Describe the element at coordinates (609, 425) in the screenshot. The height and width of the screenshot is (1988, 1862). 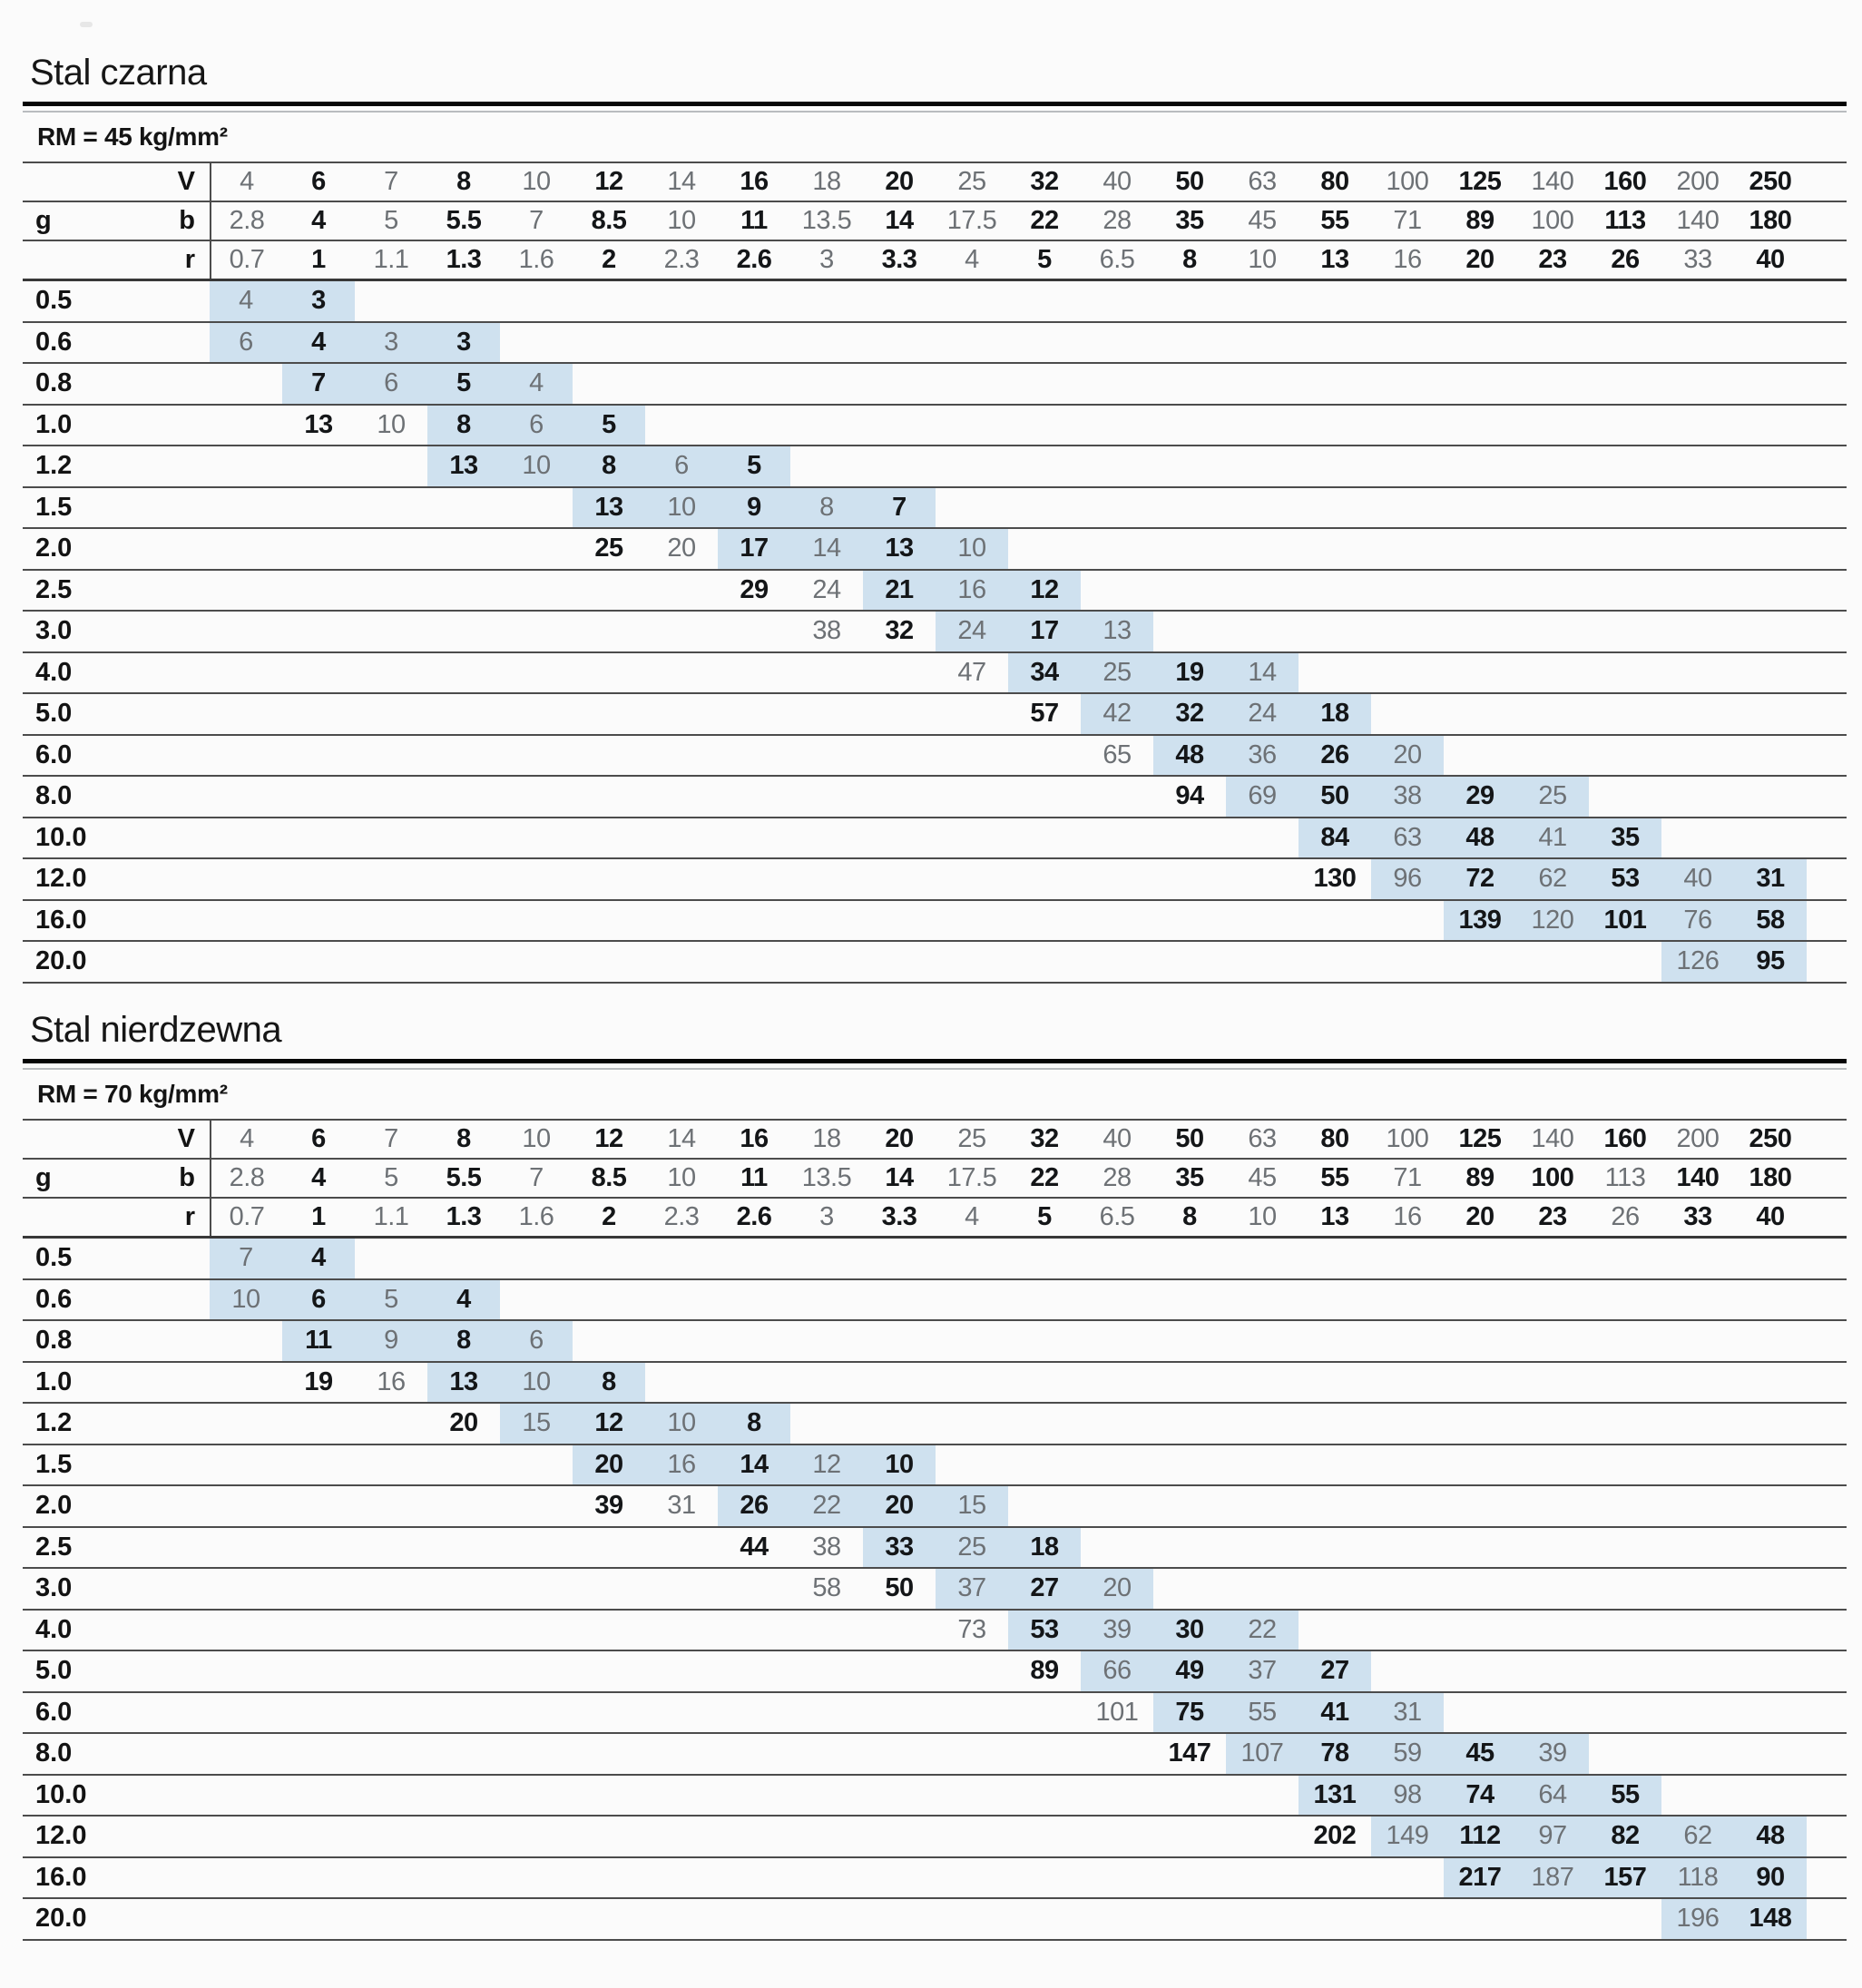
I see `cell-value: 5` at that location.